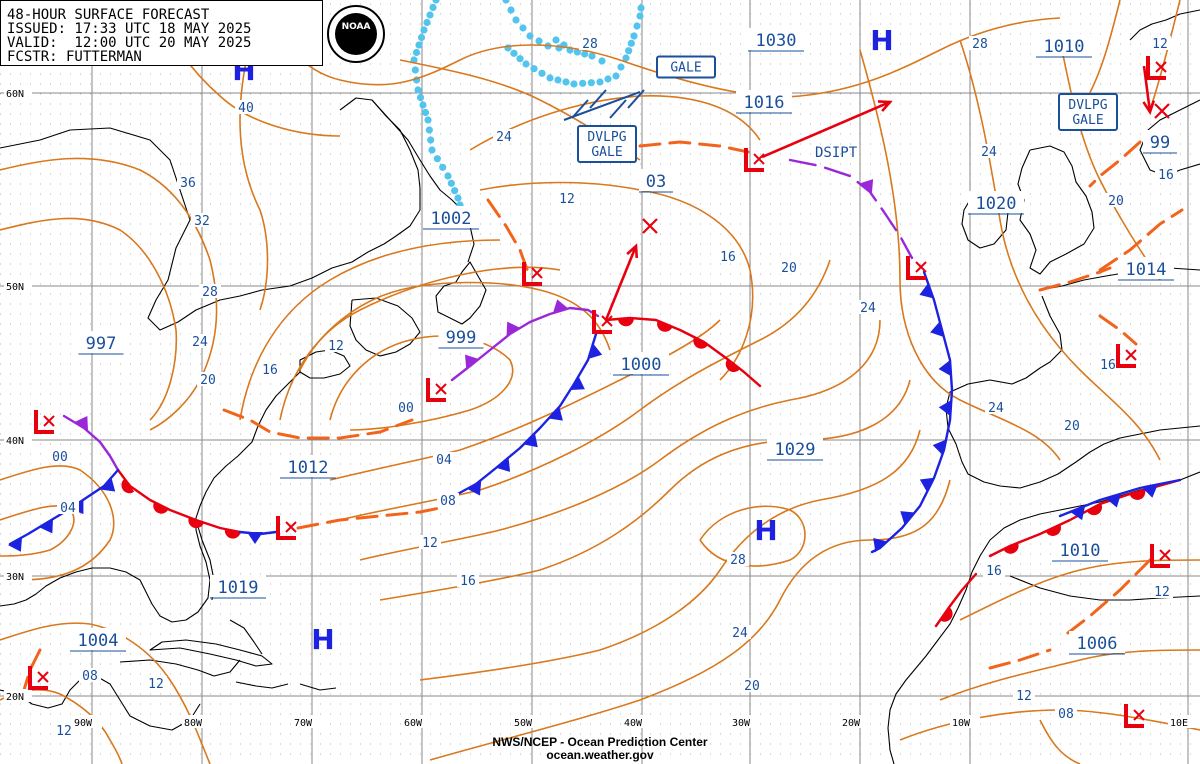 The width and height of the screenshot is (1200, 764). I want to click on longitude-label: 20W, so click(851, 723).